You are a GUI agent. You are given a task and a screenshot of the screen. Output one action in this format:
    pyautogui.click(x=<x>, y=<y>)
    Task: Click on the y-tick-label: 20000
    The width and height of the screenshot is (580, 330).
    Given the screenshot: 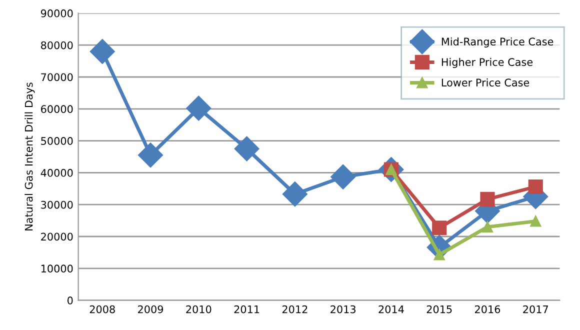 What is the action you would take?
    pyautogui.click(x=57, y=236)
    